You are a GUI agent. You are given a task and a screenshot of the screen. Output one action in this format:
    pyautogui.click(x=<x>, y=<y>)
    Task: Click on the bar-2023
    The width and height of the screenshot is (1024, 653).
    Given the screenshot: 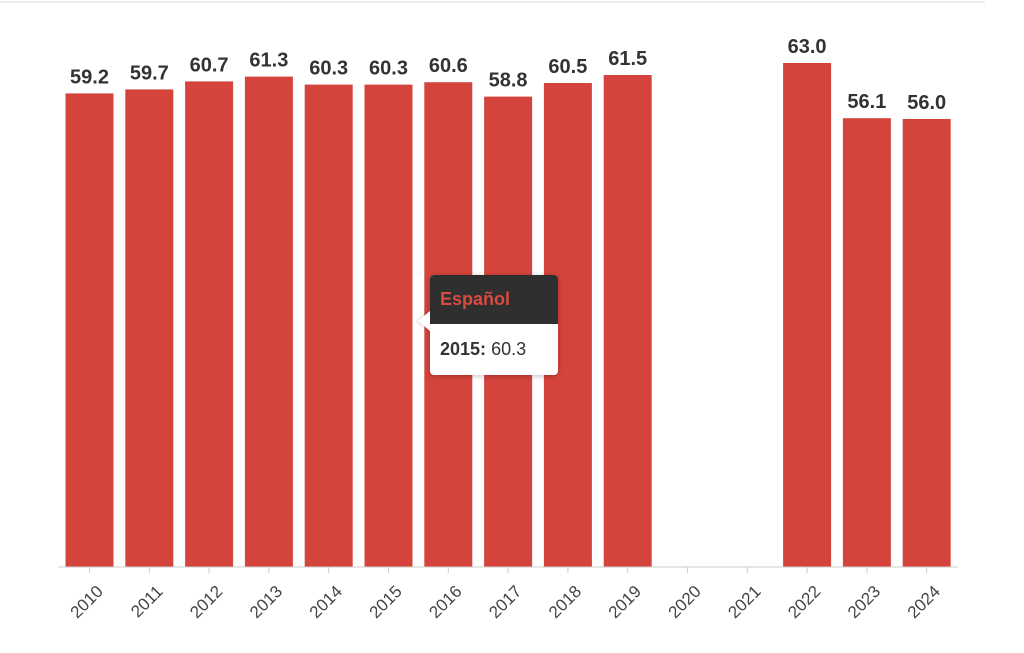 What is the action you would take?
    pyautogui.click(x=866, y=342)
    